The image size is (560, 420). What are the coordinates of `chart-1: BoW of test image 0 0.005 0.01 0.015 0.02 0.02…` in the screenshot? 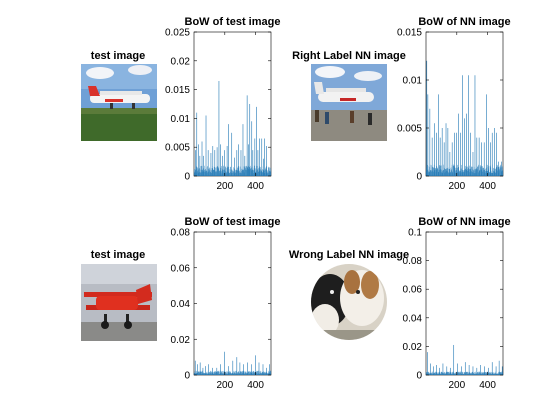 It's located at (223, 104).